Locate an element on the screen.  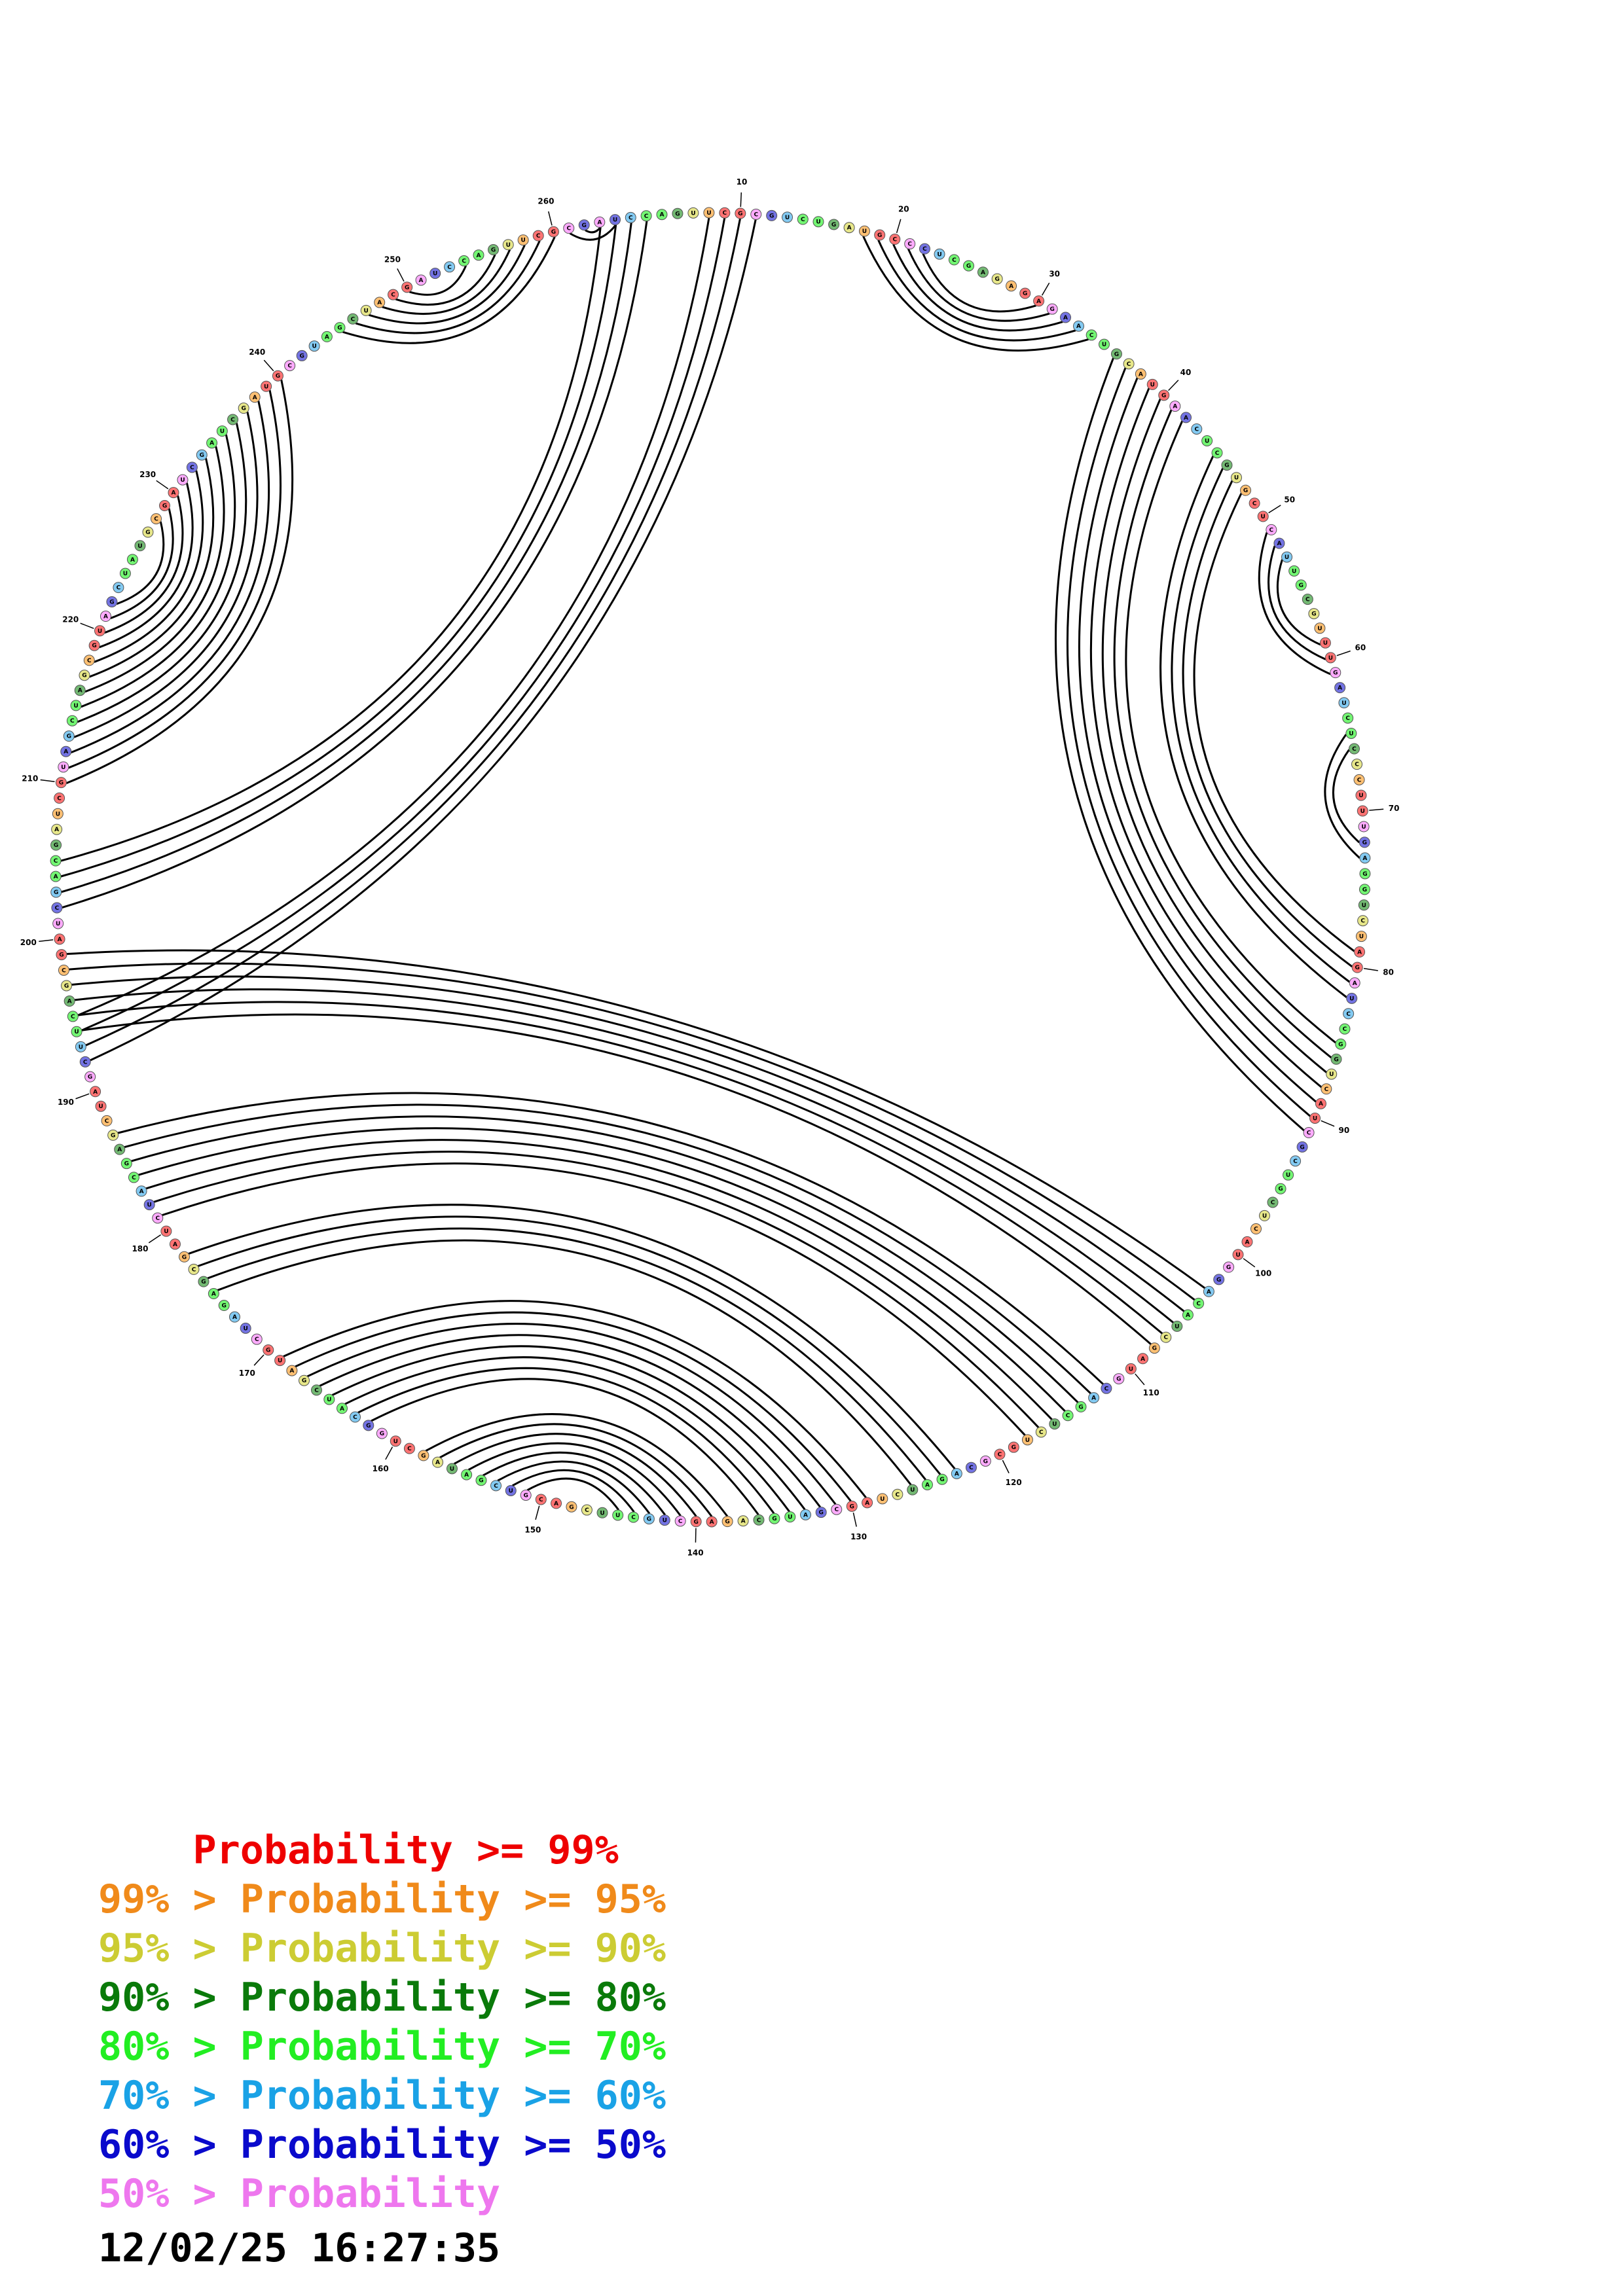
legend-label: Probability >= 70% is located at coordinates (453, 2047).